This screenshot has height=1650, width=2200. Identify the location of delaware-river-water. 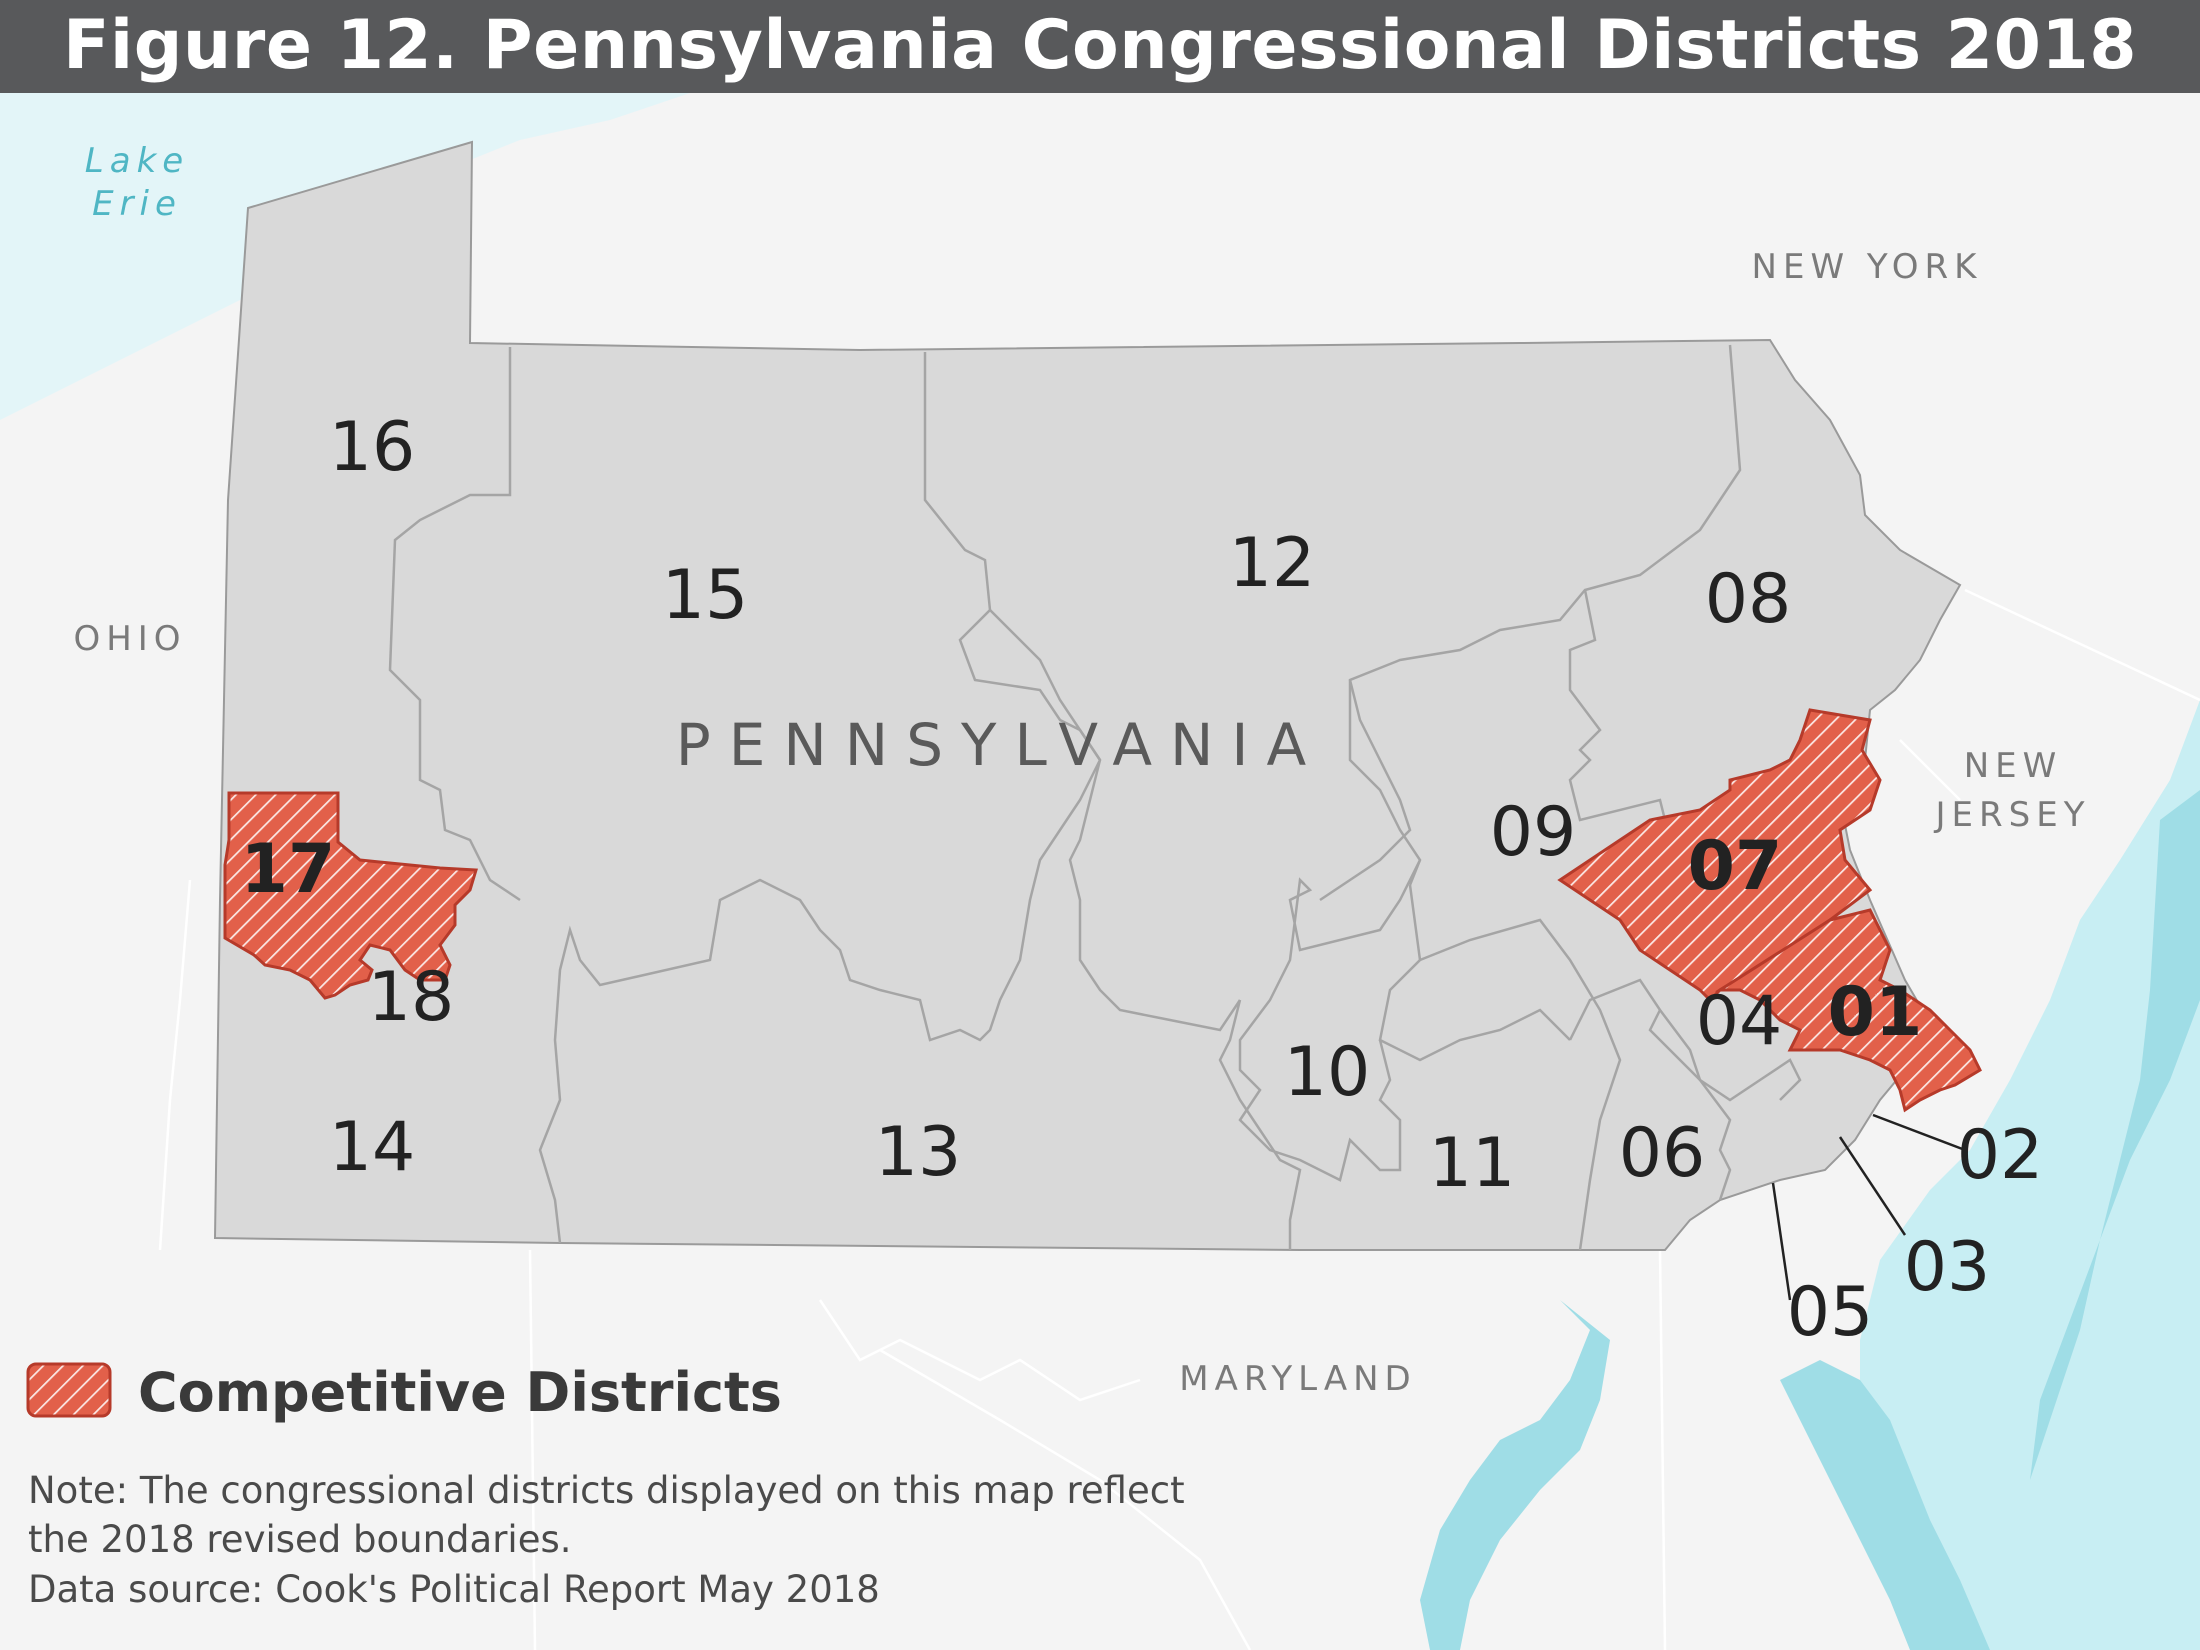
(2030, 1175).